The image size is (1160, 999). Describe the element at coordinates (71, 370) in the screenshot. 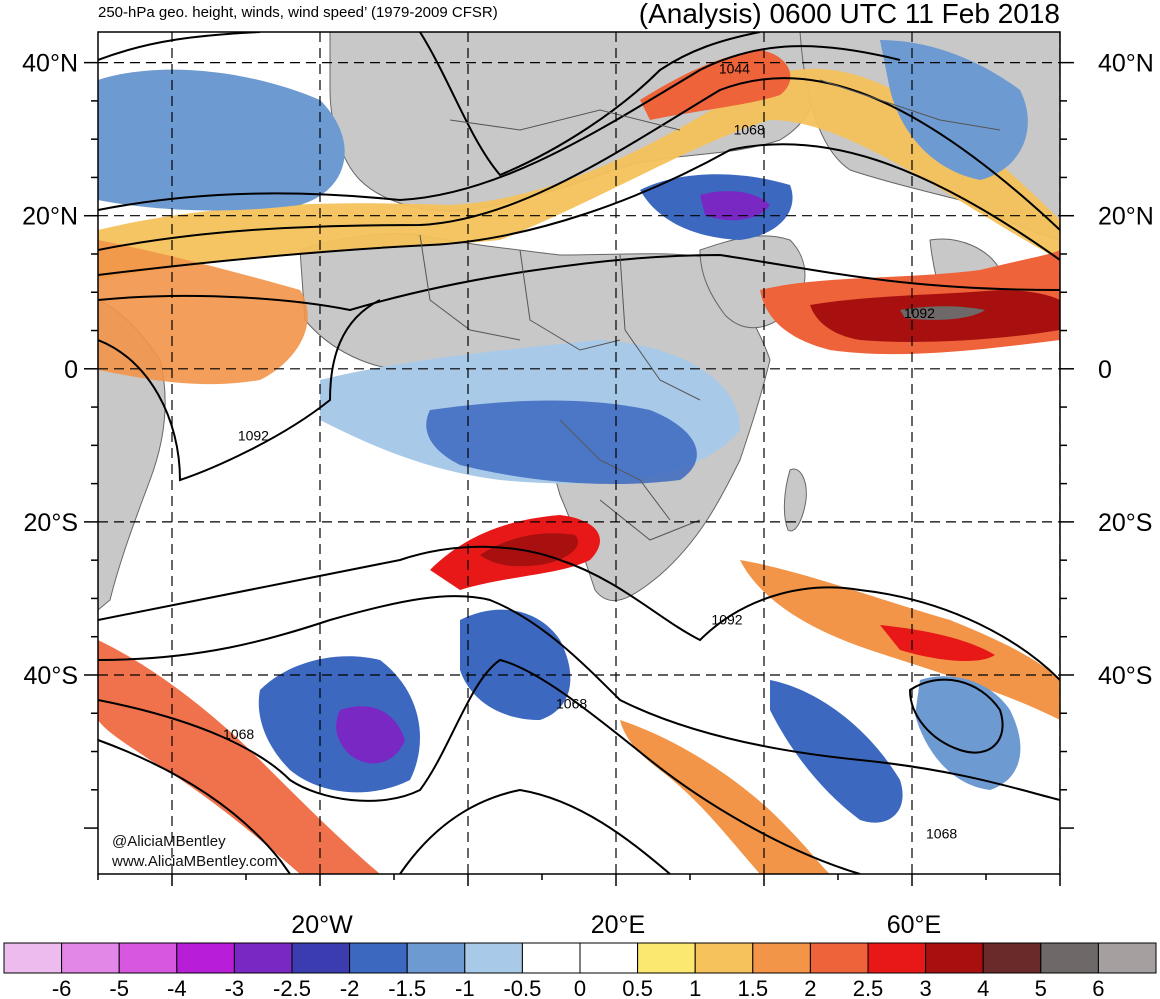

I see `lat-label-left: 0` at that location.